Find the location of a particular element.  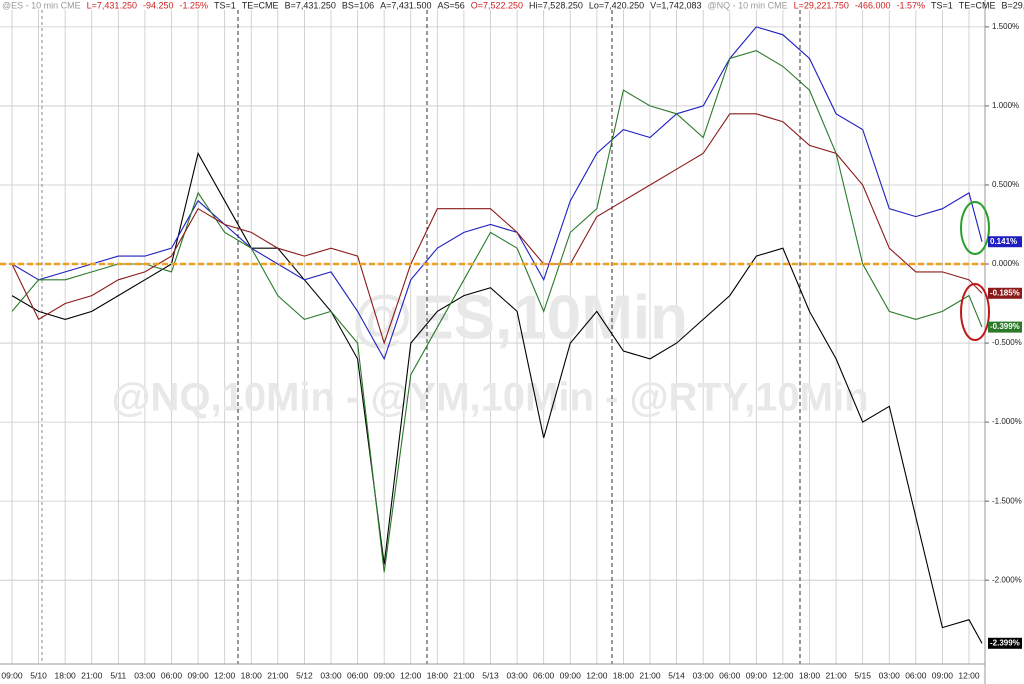

y-tick-label: -1.000% is located at coordinates (1007, 421).